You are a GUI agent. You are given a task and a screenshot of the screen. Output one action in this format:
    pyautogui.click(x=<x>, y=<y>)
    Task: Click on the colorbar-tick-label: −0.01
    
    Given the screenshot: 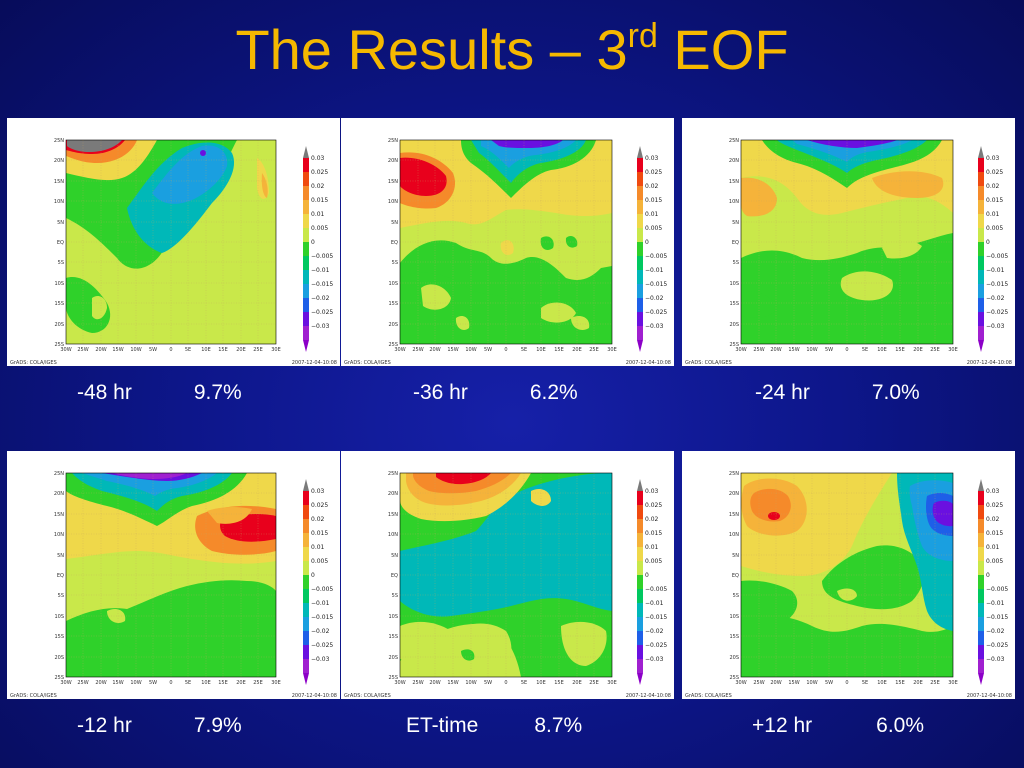 What is the action you would take?
    pyautogui.click(x=320, y=270)
    